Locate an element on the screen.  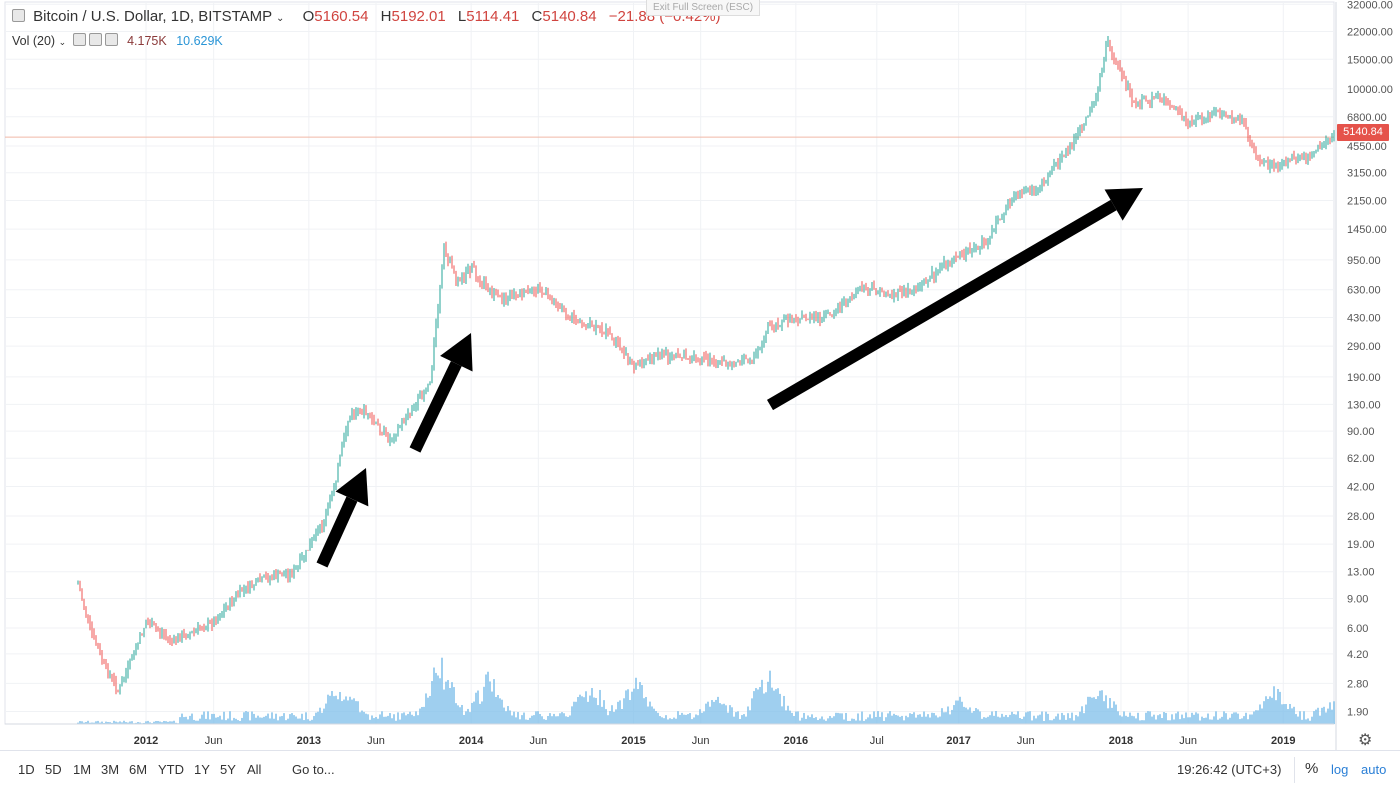
symbol-title: Bitcoin / U.S. Dollar, 1D, BITSTAMP is located at coordinates (152, 16).